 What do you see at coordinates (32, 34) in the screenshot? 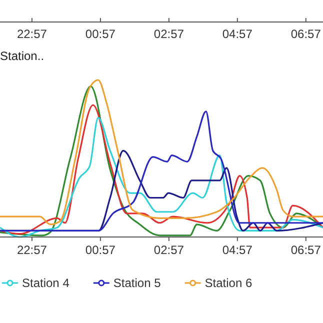
I see `x-tick-label: 22:57` at bounding box center [32, 34].